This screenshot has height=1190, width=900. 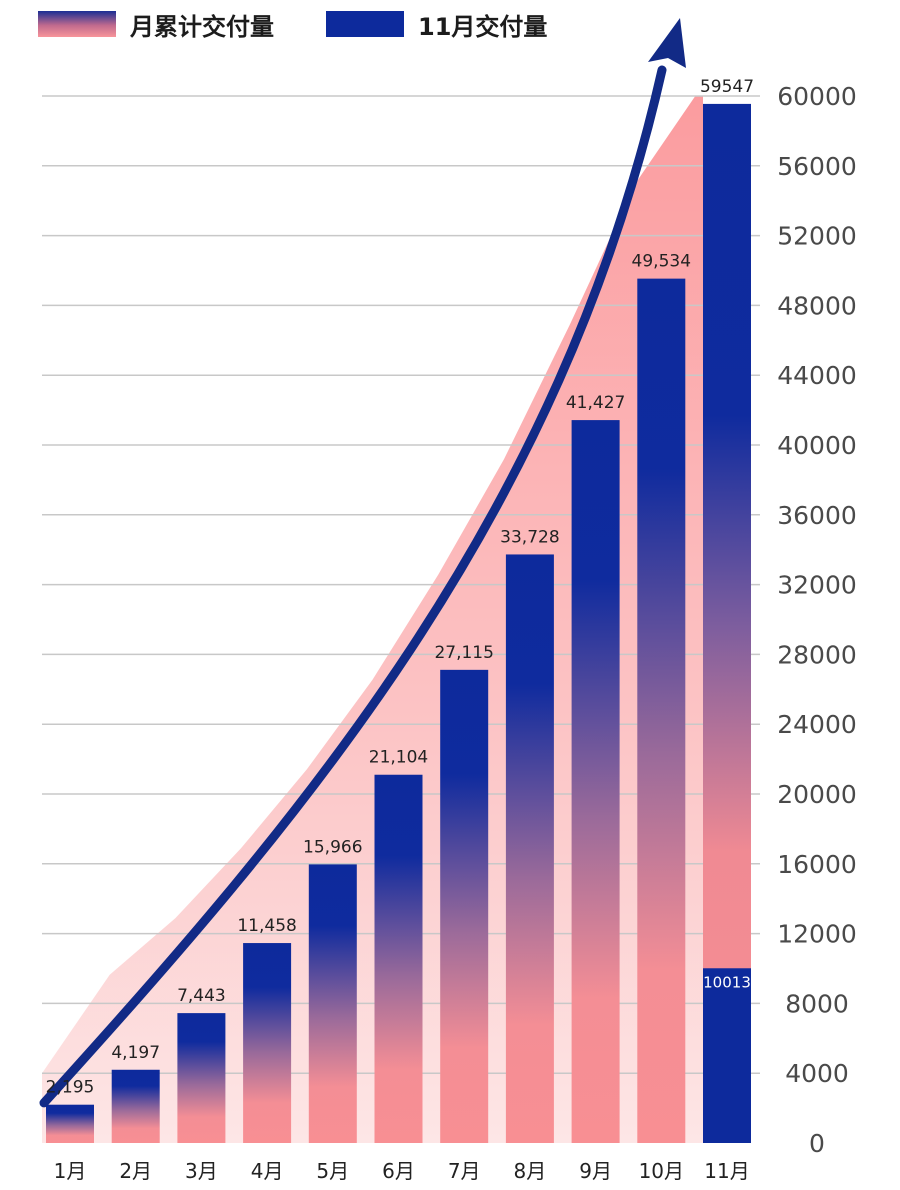 What do you see at coordinates (332, 847) in the screenshot?
I see `data-label: 15,966` at bounding box center [332, 847].